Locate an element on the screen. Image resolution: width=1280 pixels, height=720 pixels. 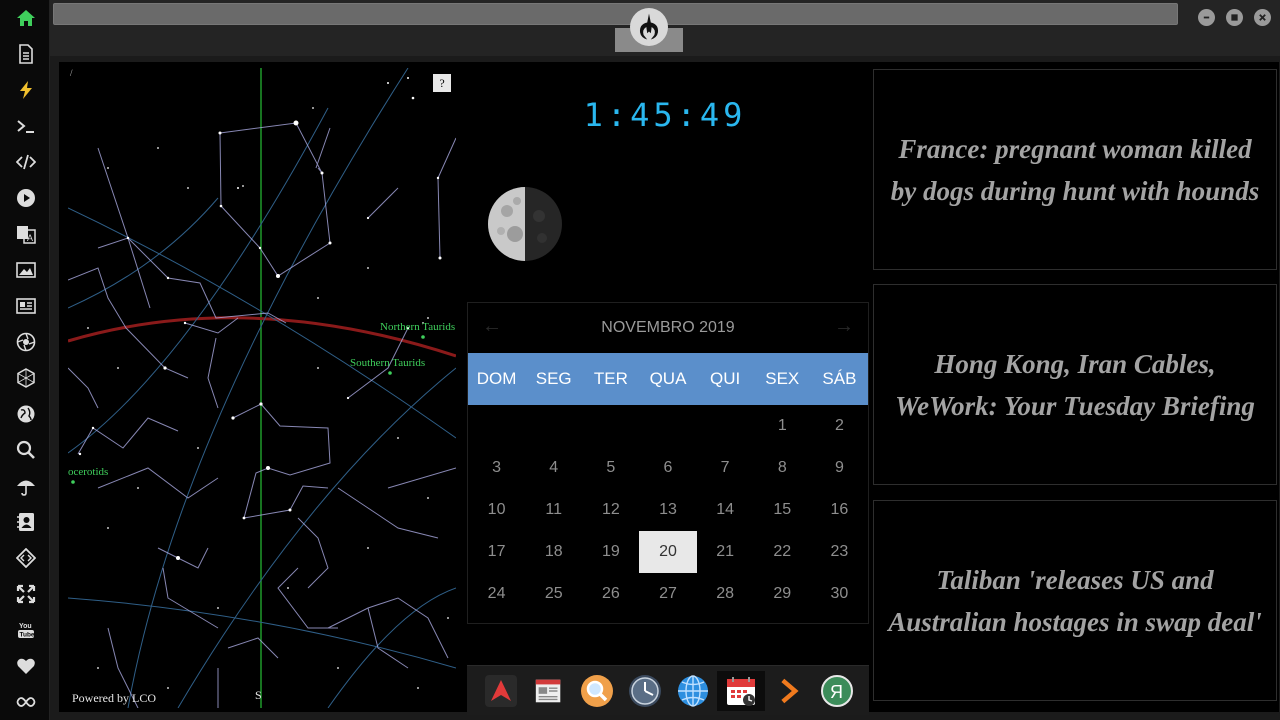
calendar-week-row: 17 18 19 20 21 22 23 is located at coordinates (668, 552).